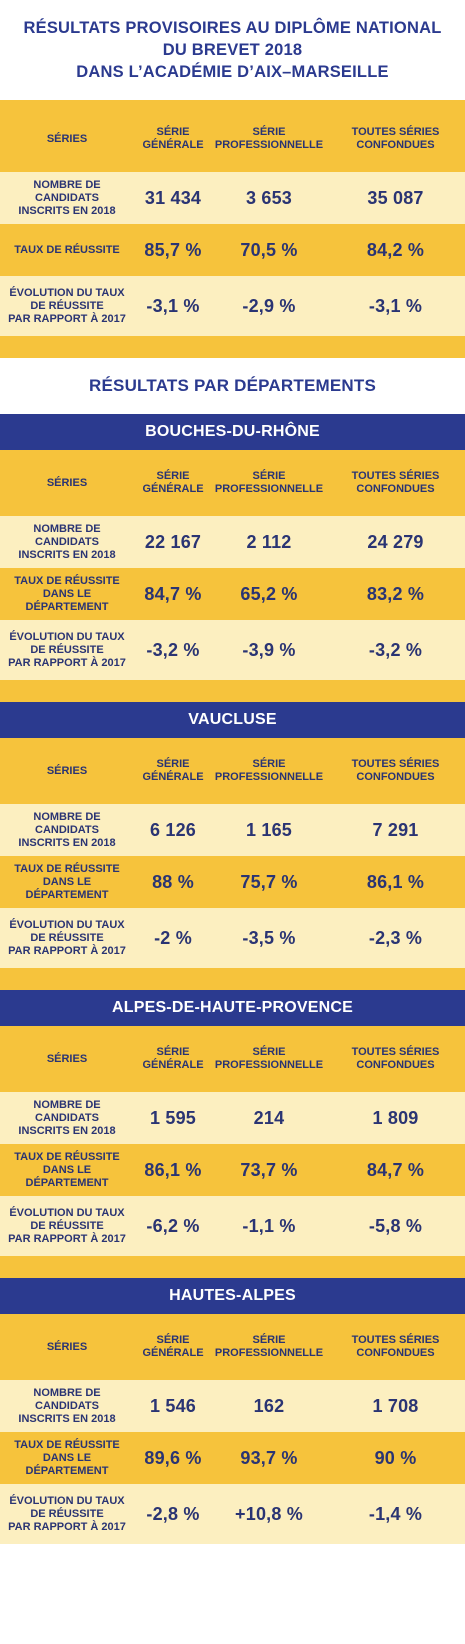 Image resolution: width=465 pixels, height=1644 pixels. Describe the element at coordinates (232, 720) in the screenshot. I see `department-name: VAUCLUSE` at that location.